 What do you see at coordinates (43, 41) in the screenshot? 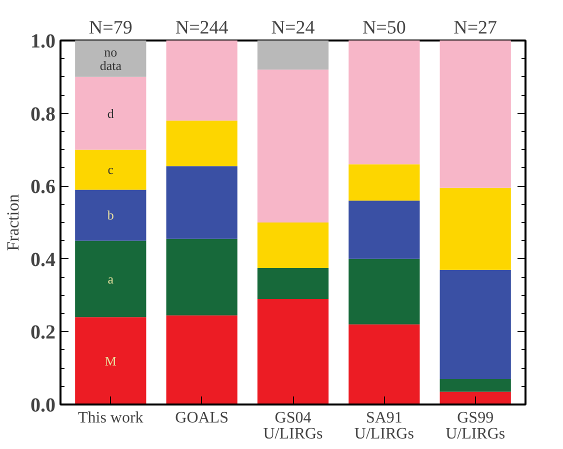
I see `y-tick-label: 1.0` at bounding box center [43, 41].